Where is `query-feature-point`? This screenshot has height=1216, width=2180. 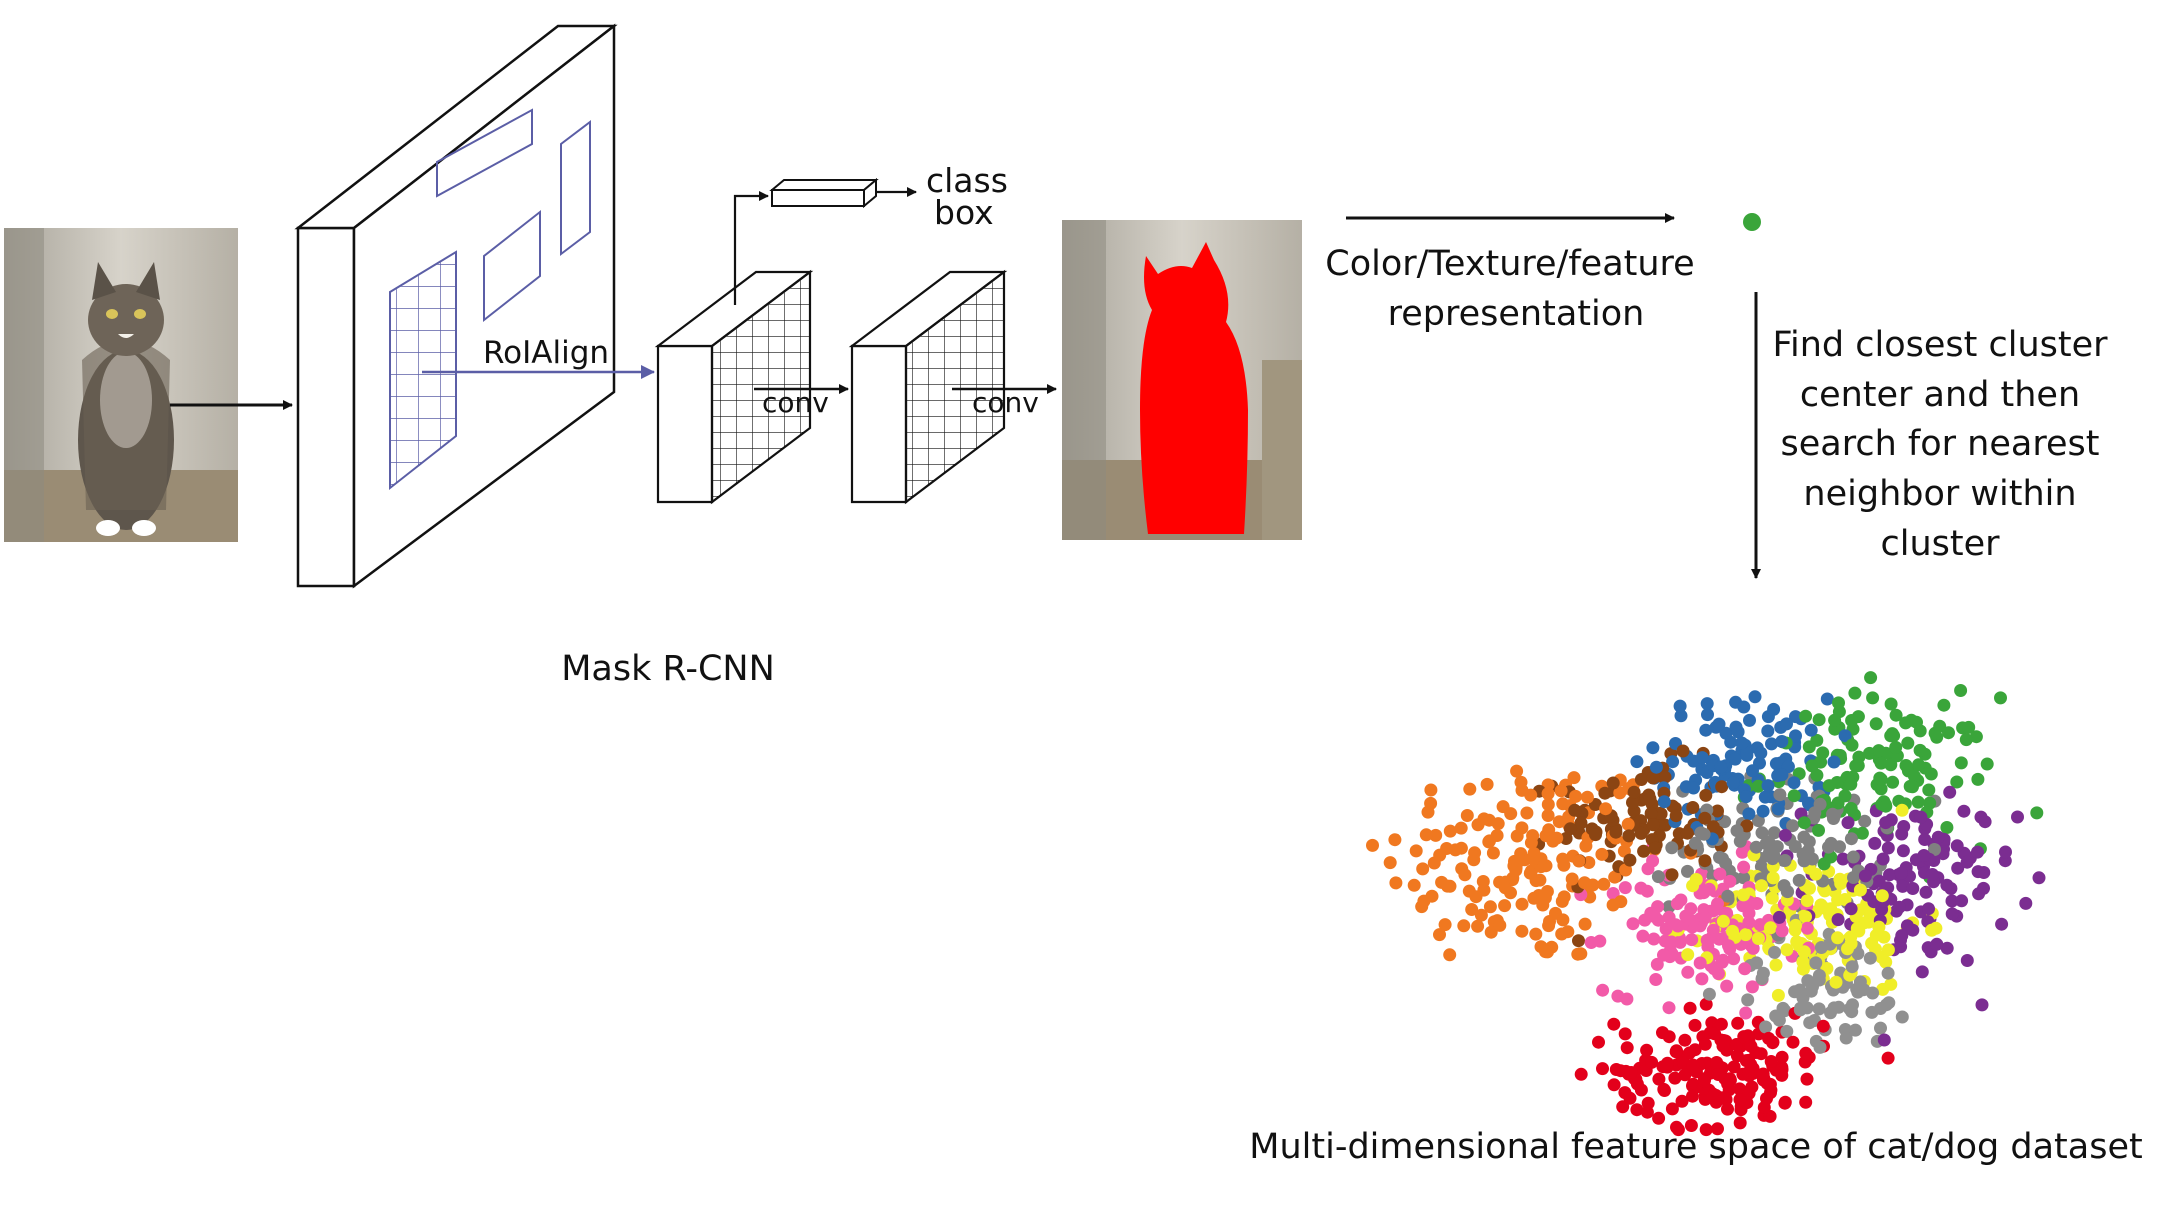
query-feature-point is located at coordinates (1752, 222).